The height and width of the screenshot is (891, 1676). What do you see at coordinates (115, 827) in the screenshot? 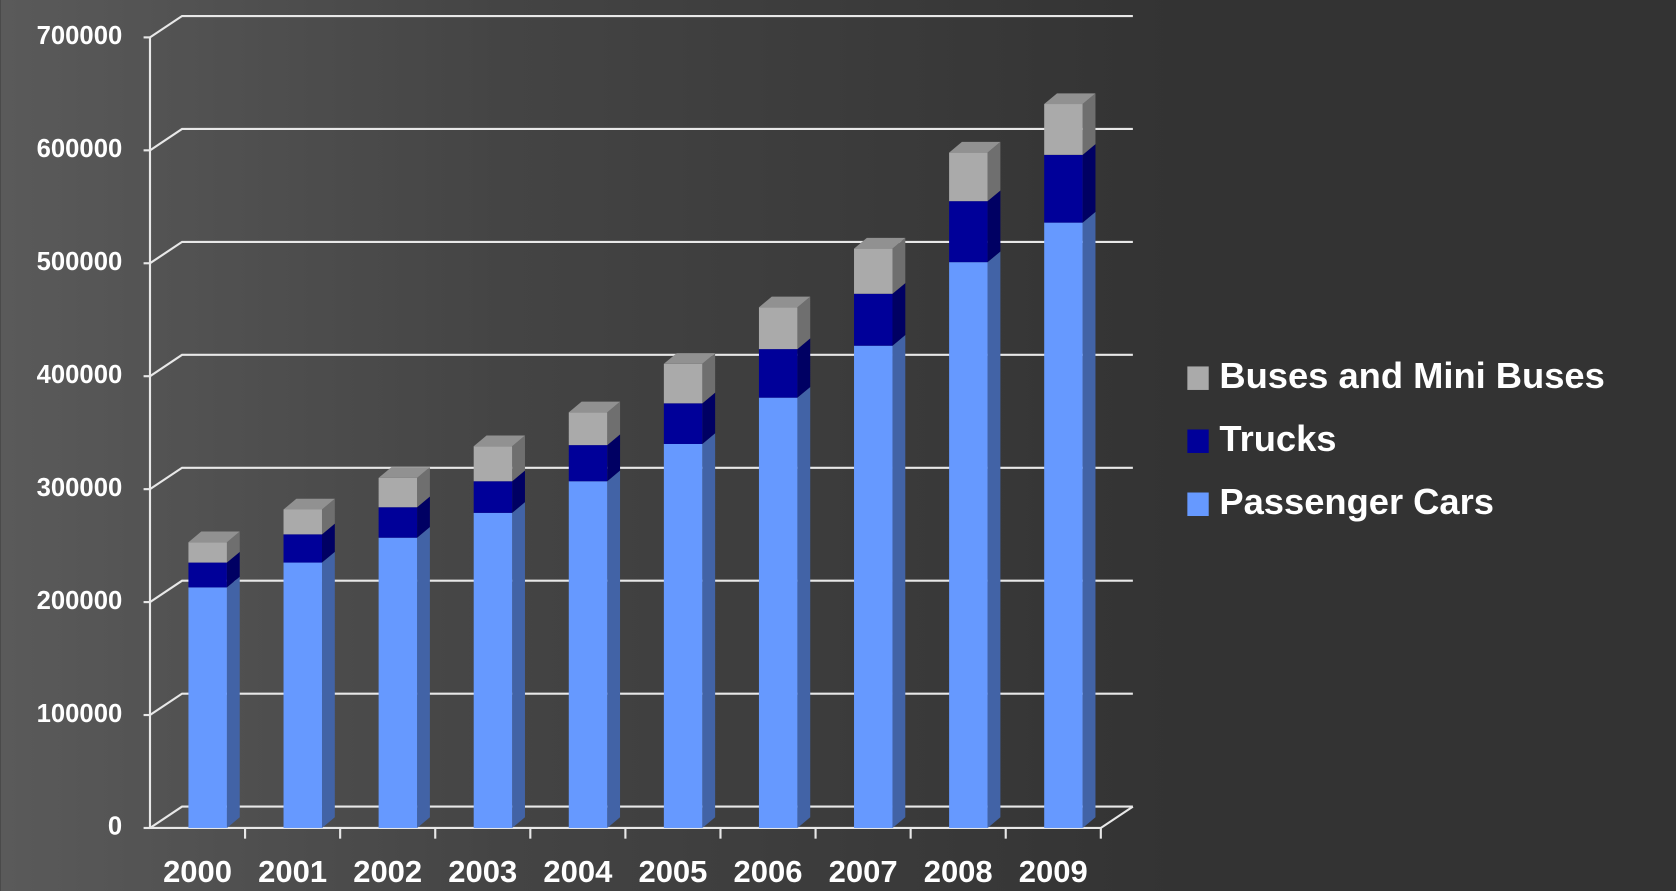
I see `y-tick-label: 0` at bounding box center [115, 827].